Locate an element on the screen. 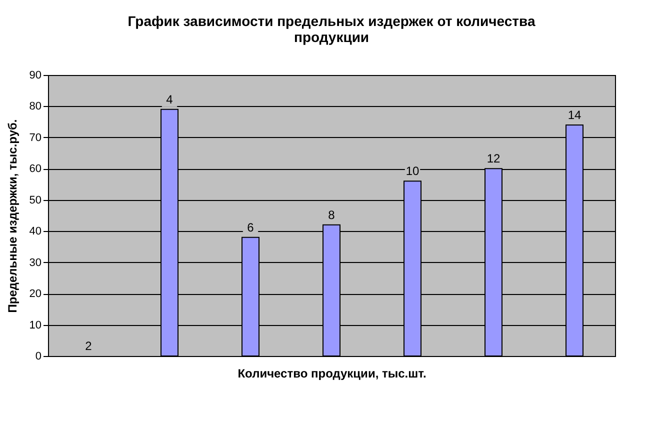 The width and height of the screenshot is (648, 429). y-tick-label: 40 is located at coordinates (35, 232).